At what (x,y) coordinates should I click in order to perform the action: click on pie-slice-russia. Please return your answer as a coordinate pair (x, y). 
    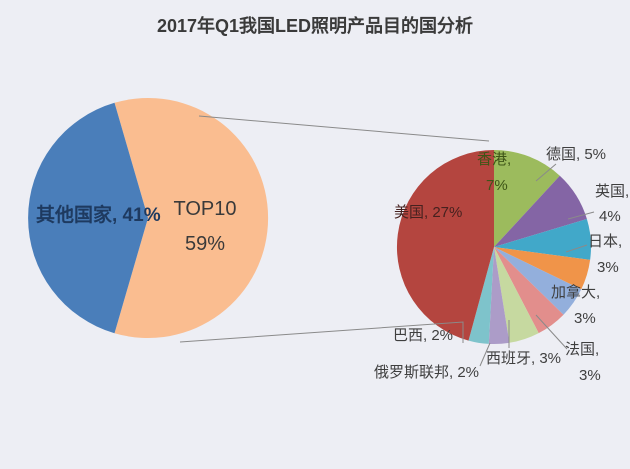
    Looking at the image, I should click on (499, 296).